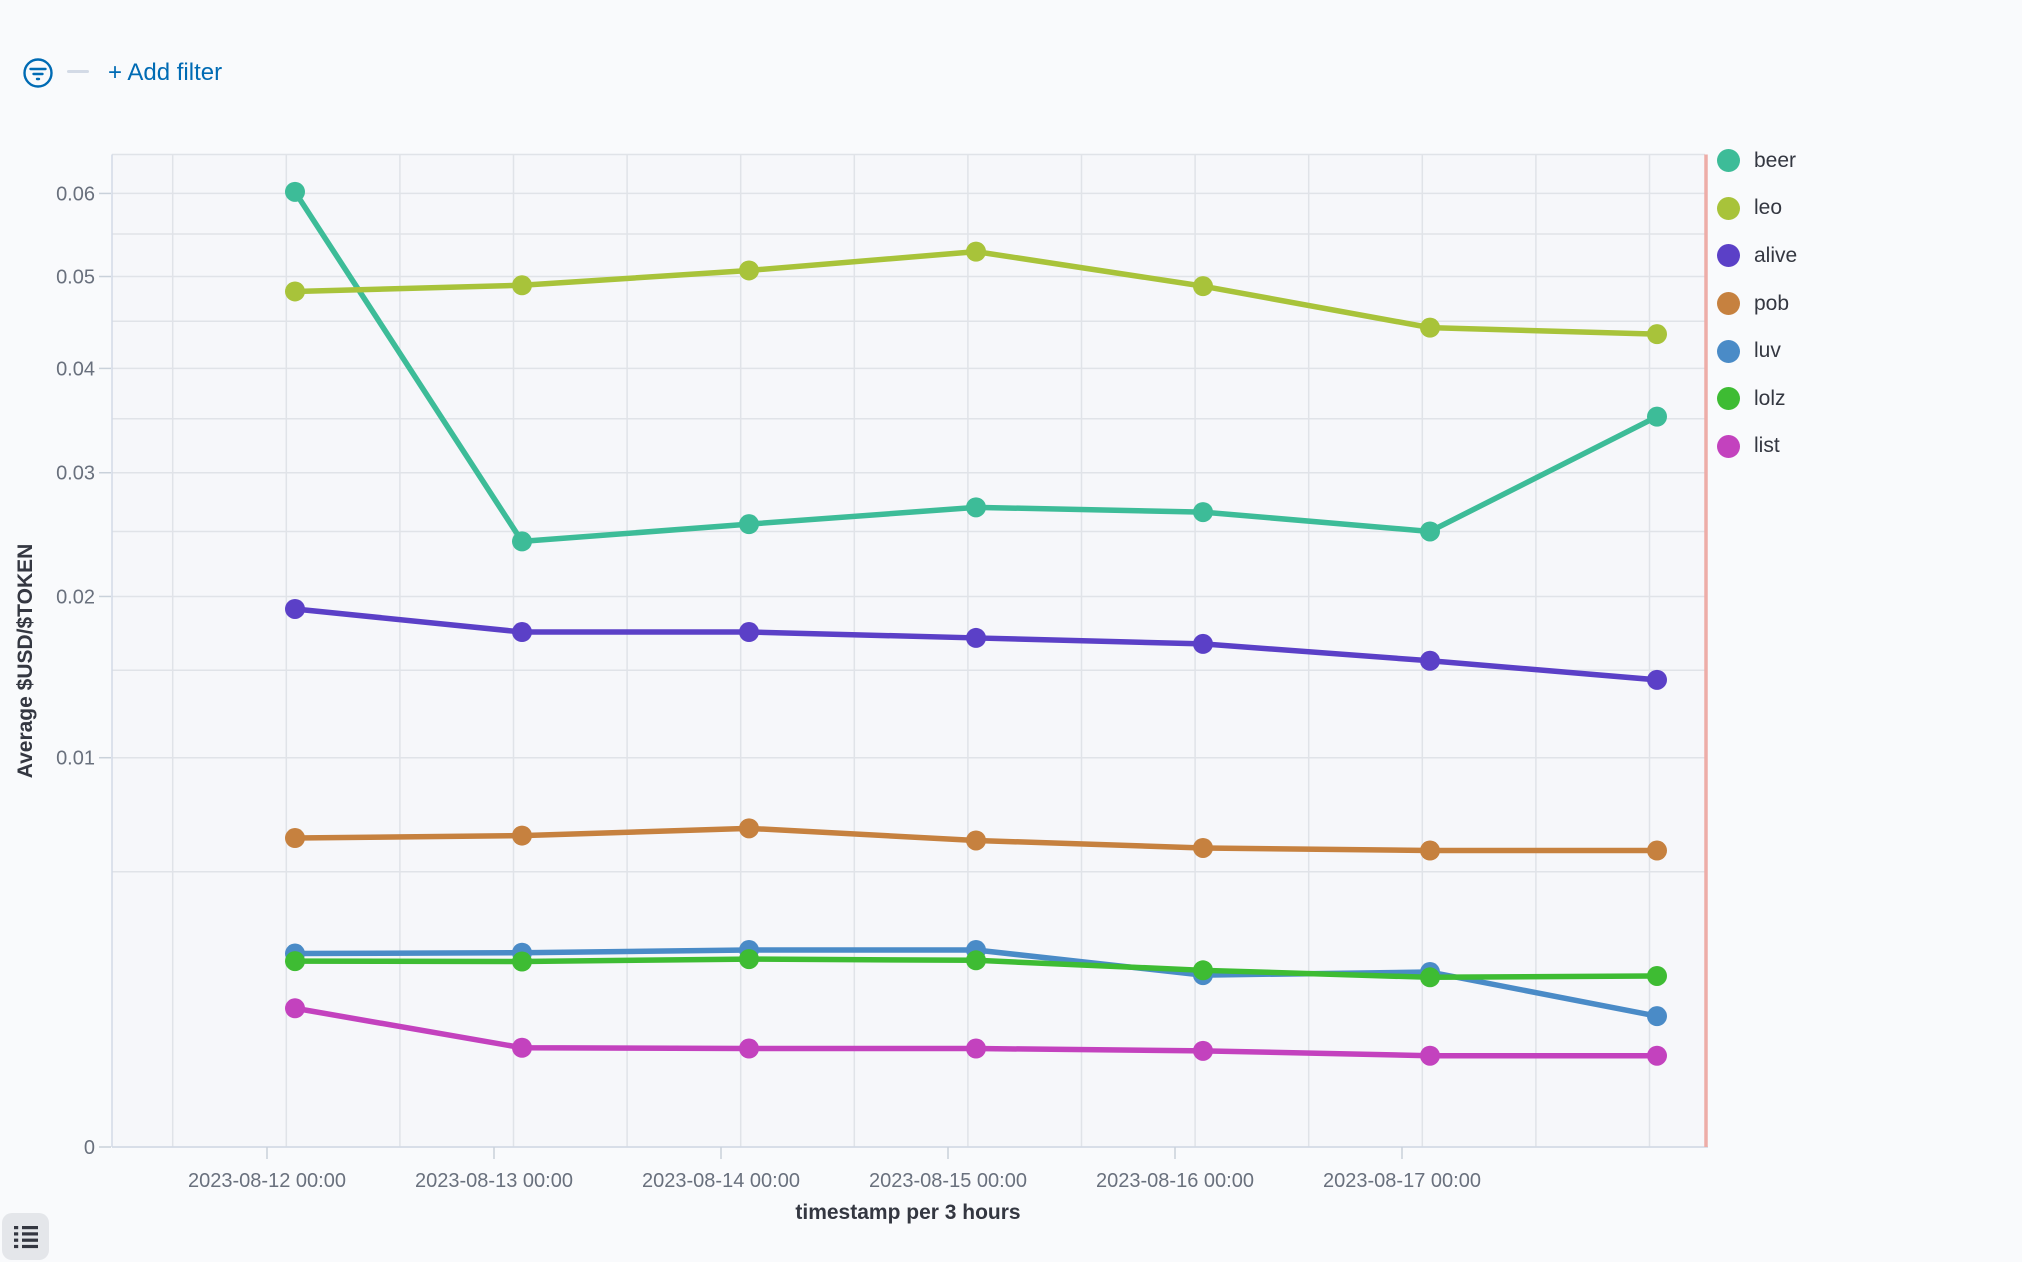 The height and width of the screenshot is (1262, 2022). What do you see at coordinates (1772, 303) in the screenshot?
I see `legend-label: pob` at bounding box center [1772, 303].